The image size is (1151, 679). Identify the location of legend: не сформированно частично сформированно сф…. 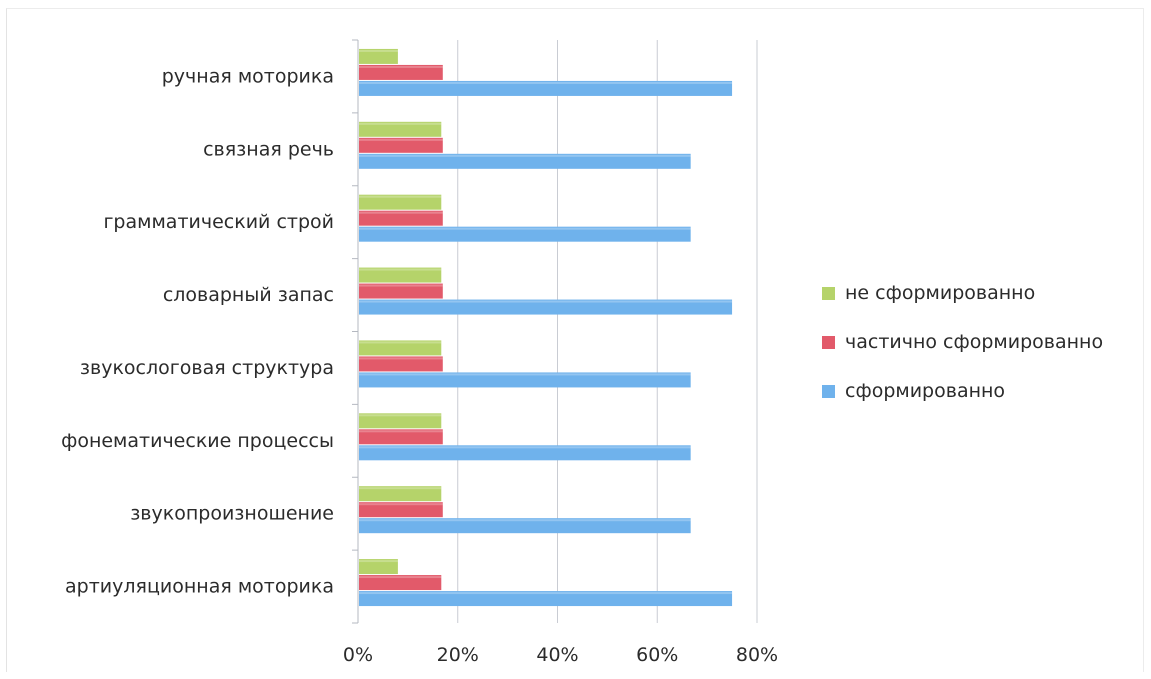
(962, 342).